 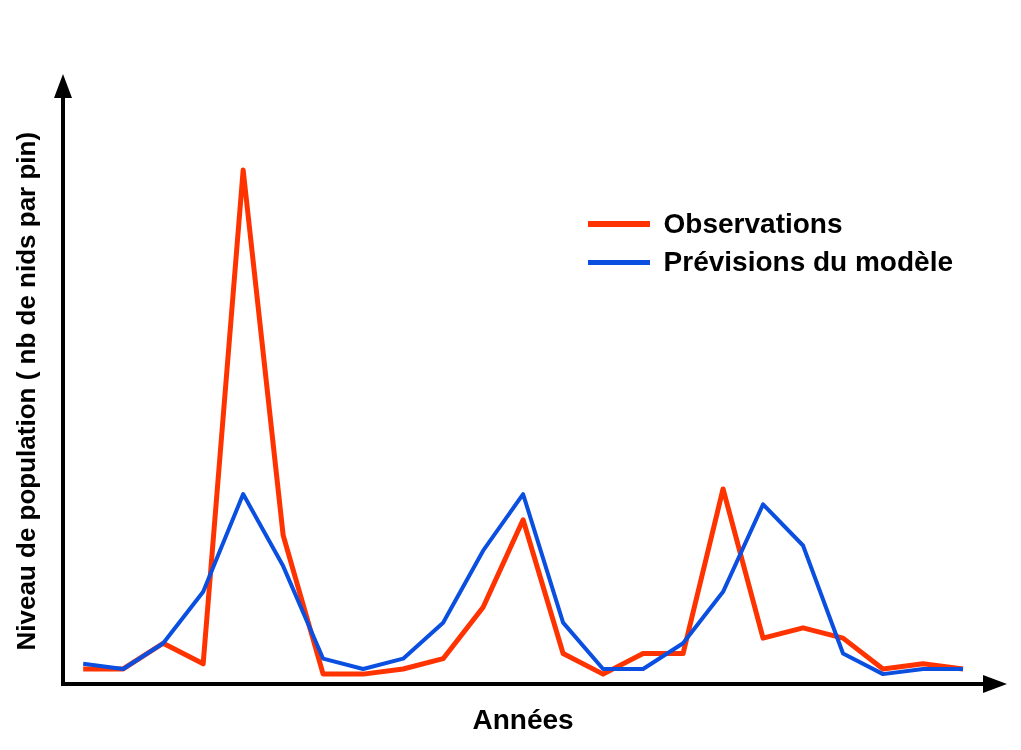 I want to click on x-axis-title: Années, so click(x=523, y=719).